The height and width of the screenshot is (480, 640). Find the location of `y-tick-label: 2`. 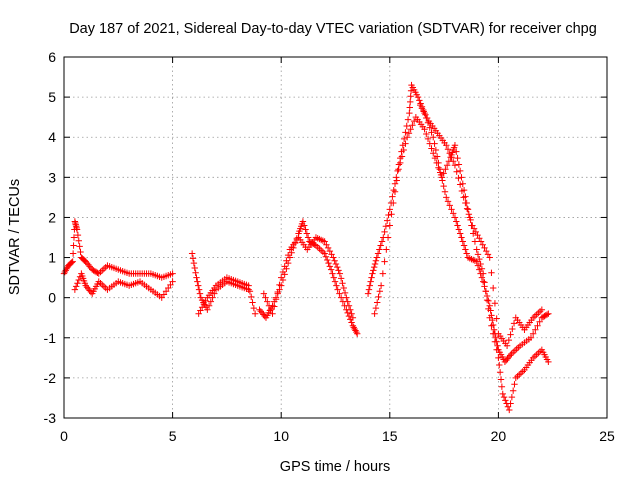

y-tick-label: 2 is located at coordinates (52, 217).